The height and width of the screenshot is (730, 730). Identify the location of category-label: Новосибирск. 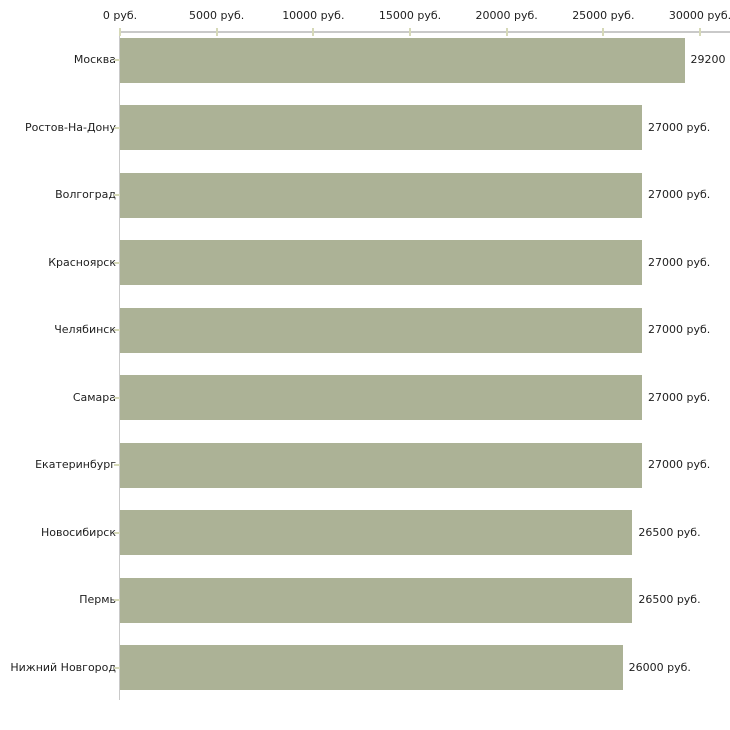
(78, 532).